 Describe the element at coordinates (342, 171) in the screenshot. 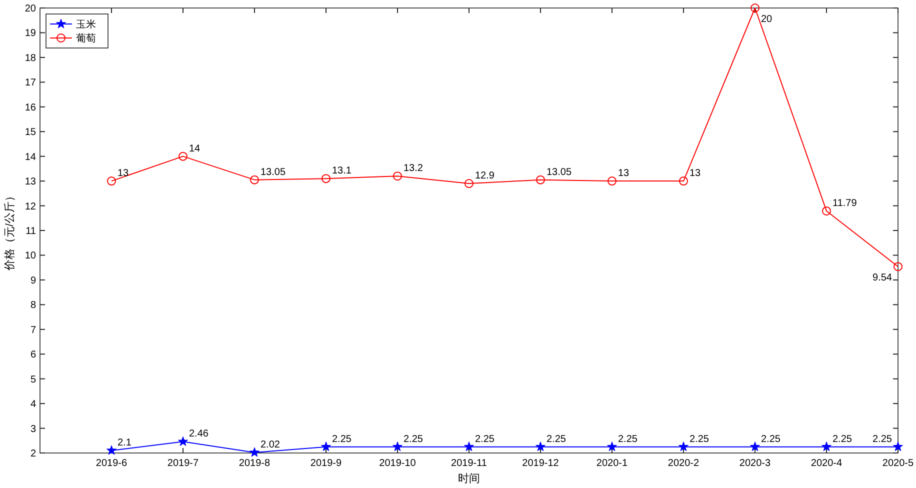

I see `data-label: 13.1` at that location.